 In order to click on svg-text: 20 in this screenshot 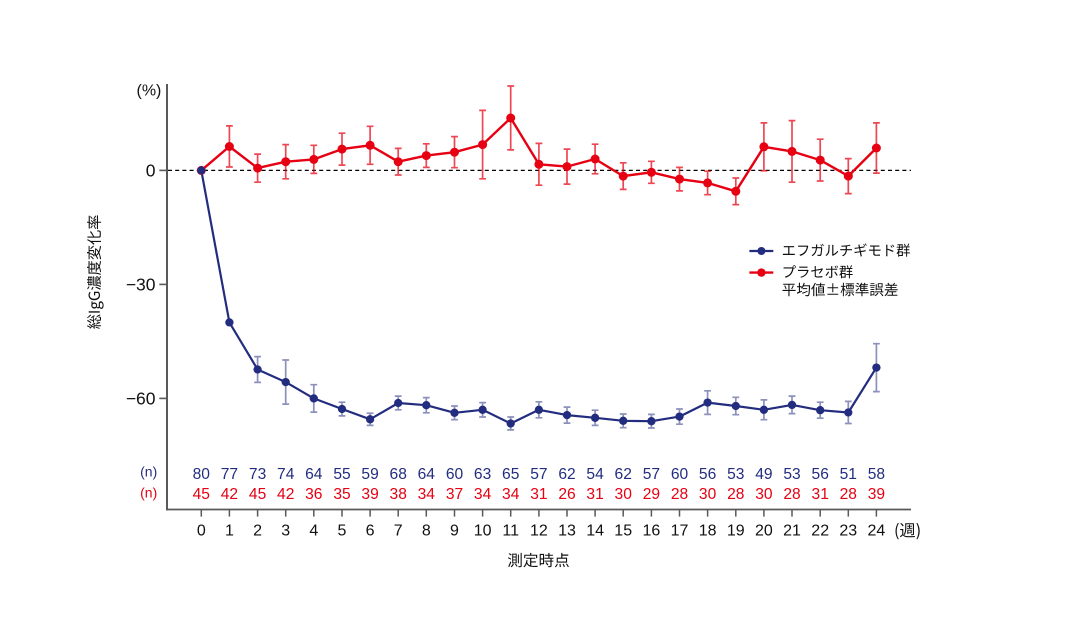, I will do `click(764, 530)`.